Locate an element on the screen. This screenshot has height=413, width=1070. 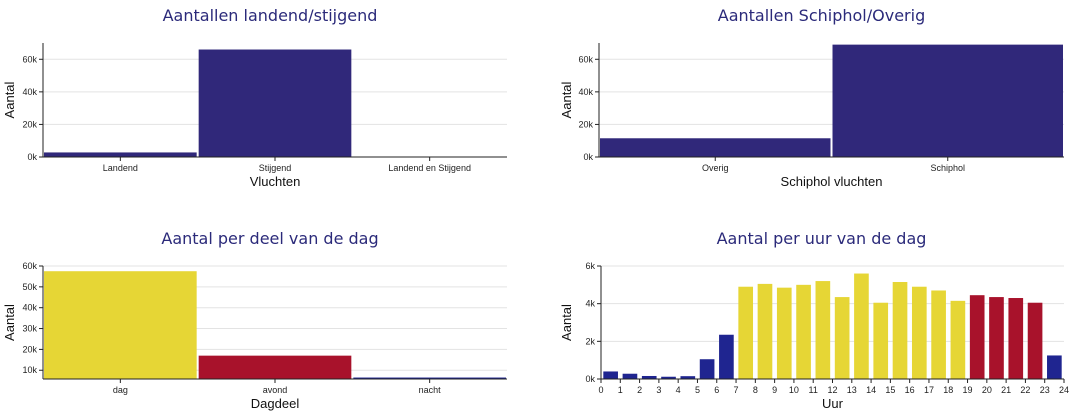
x-tick-label: 11 is located at coordinates (813, 390).